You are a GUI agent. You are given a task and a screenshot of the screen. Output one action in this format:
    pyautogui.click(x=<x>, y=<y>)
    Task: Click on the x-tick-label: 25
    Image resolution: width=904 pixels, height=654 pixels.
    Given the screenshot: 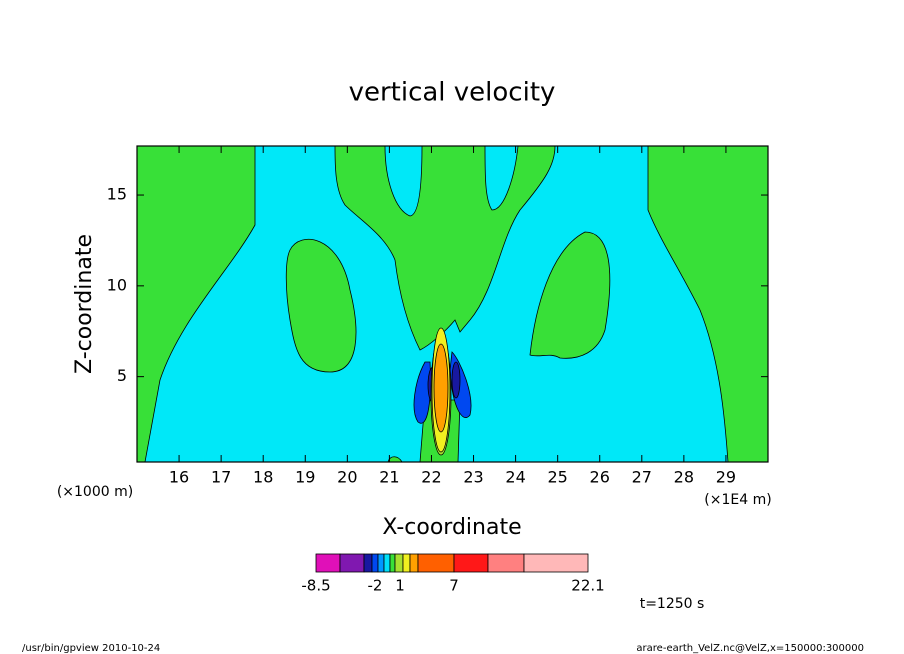 What is the action you would take?
    pyautogui.click(x=557, y=477)
    